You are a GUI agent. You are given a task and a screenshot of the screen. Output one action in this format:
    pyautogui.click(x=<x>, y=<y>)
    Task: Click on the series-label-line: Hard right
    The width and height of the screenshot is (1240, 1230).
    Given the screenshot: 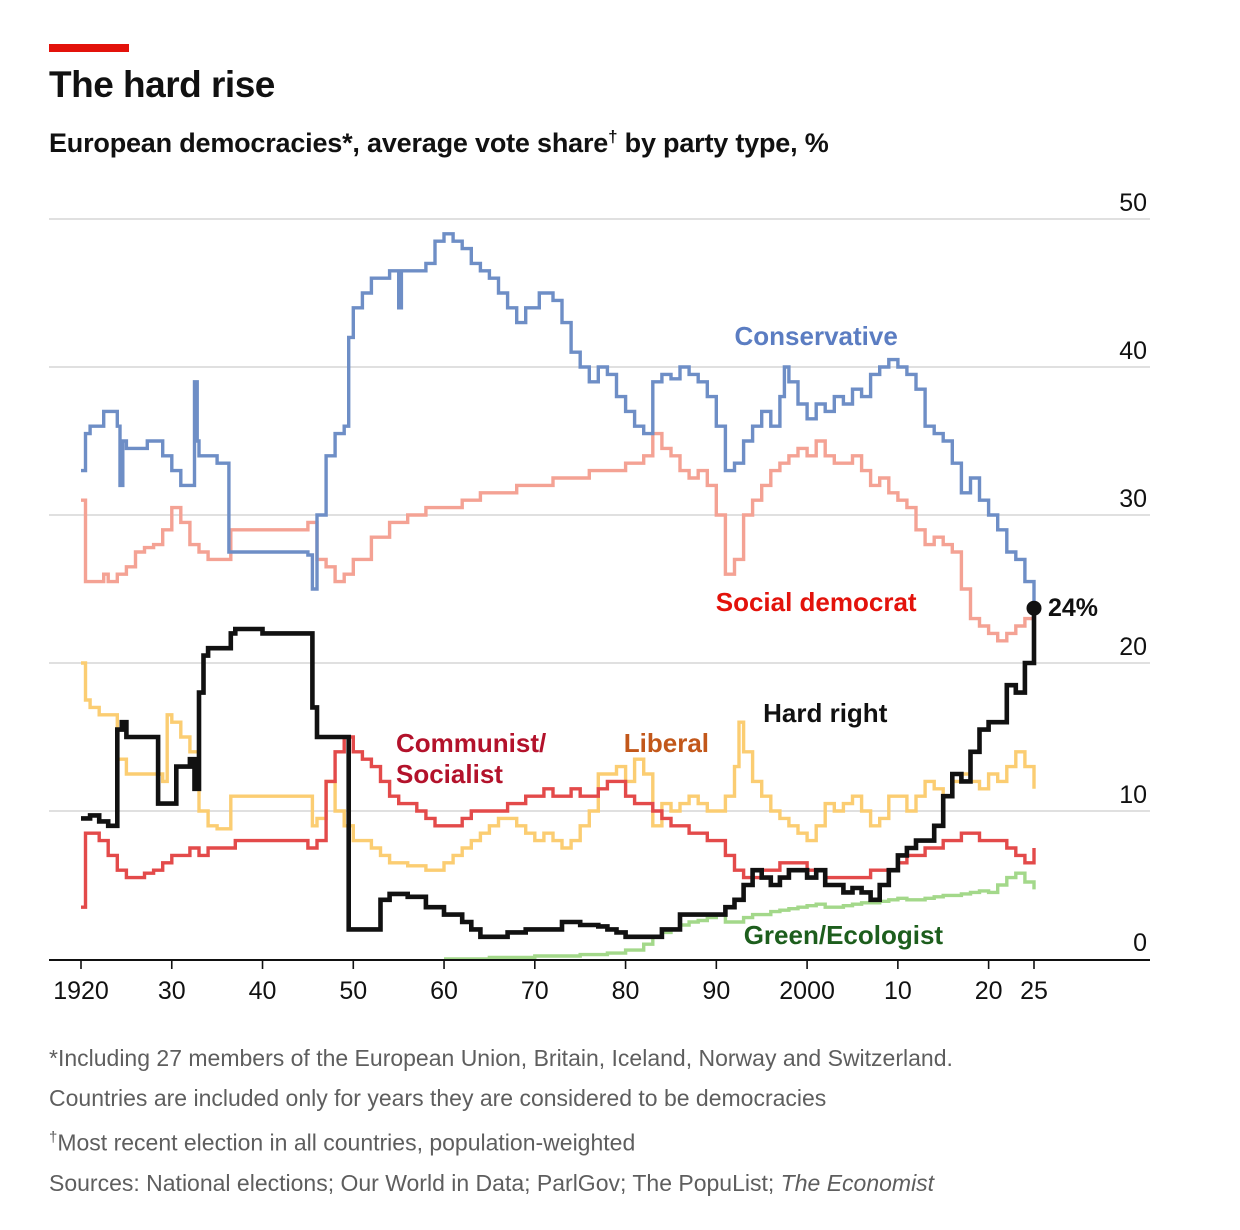 What is the action you would take?
    pyautogui.click(x=825, y=713)
    